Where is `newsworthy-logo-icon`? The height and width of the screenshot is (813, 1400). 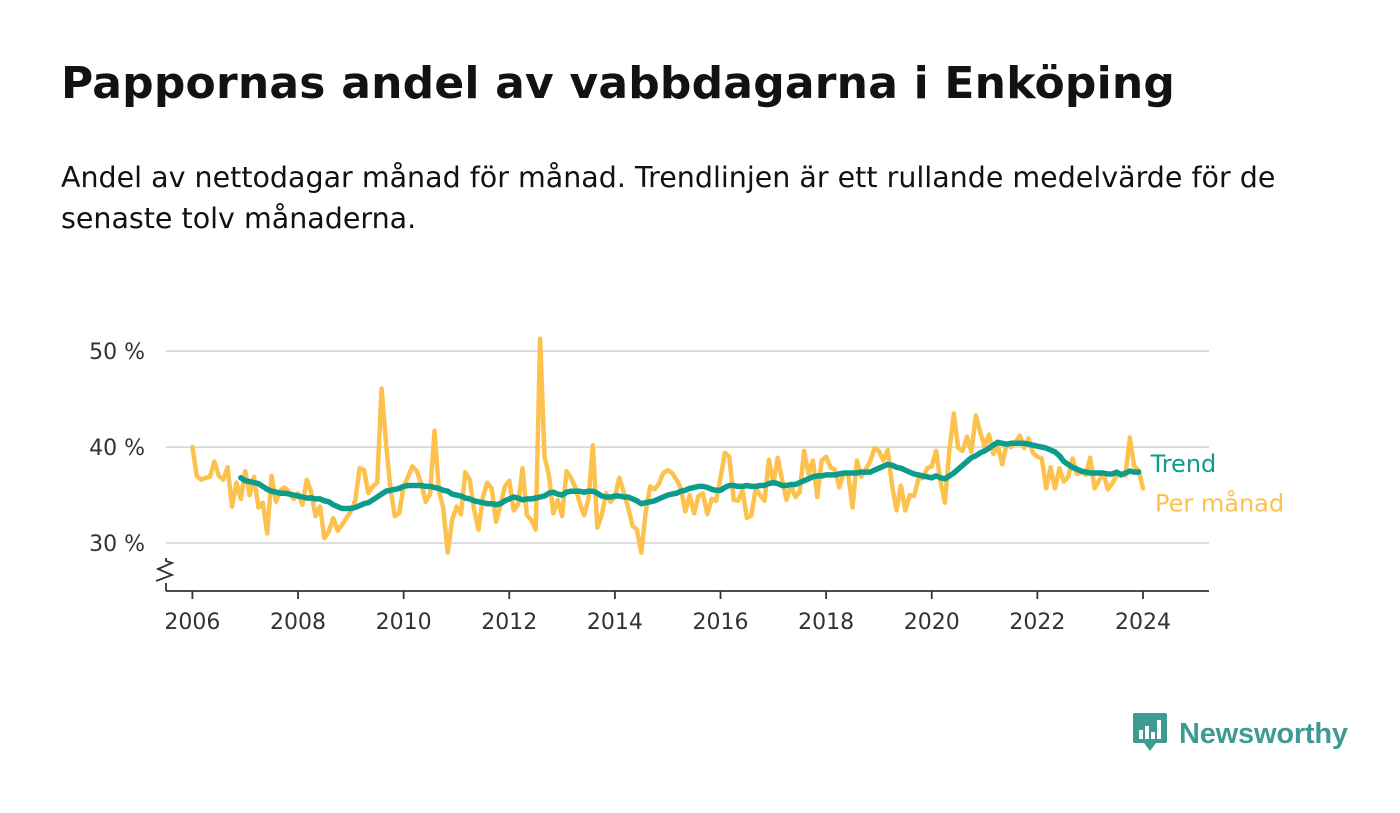 newsworthy-logo-icon is located at coordinates (1150, 734).